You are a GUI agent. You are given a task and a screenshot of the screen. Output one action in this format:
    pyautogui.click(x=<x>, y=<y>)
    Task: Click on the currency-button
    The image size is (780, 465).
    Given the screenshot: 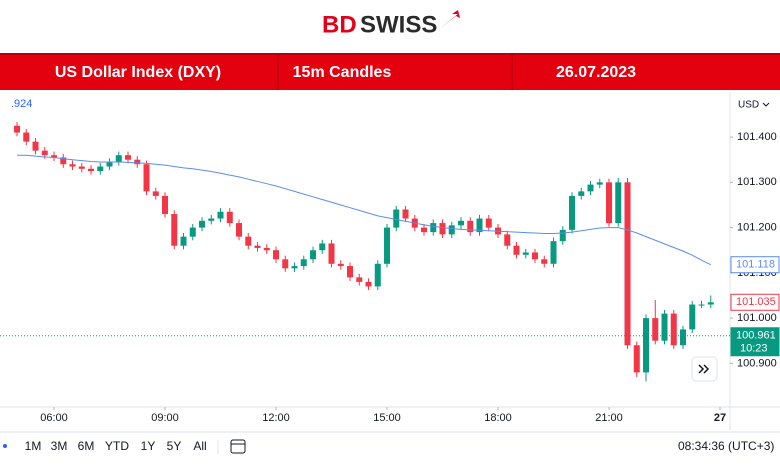 What is the action you would take?
    pyautogui.click(x=755, y=105)
    